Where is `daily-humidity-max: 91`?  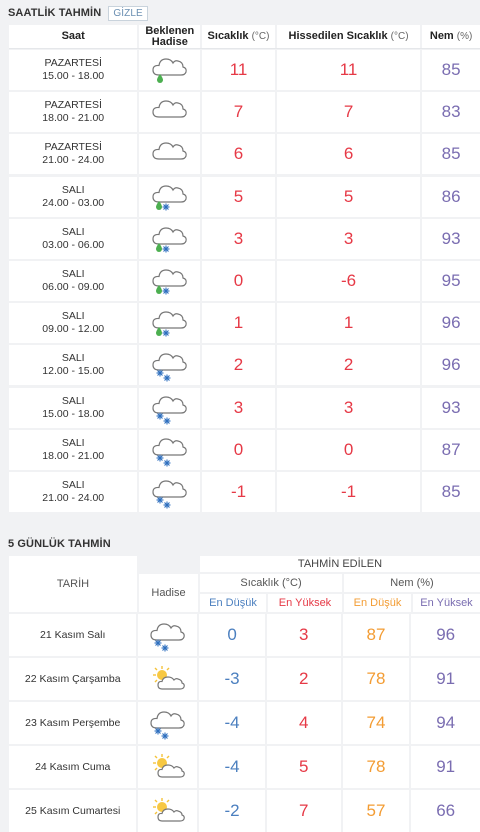
daily-humidity-max: 91 is located at coordinates (445, 767).